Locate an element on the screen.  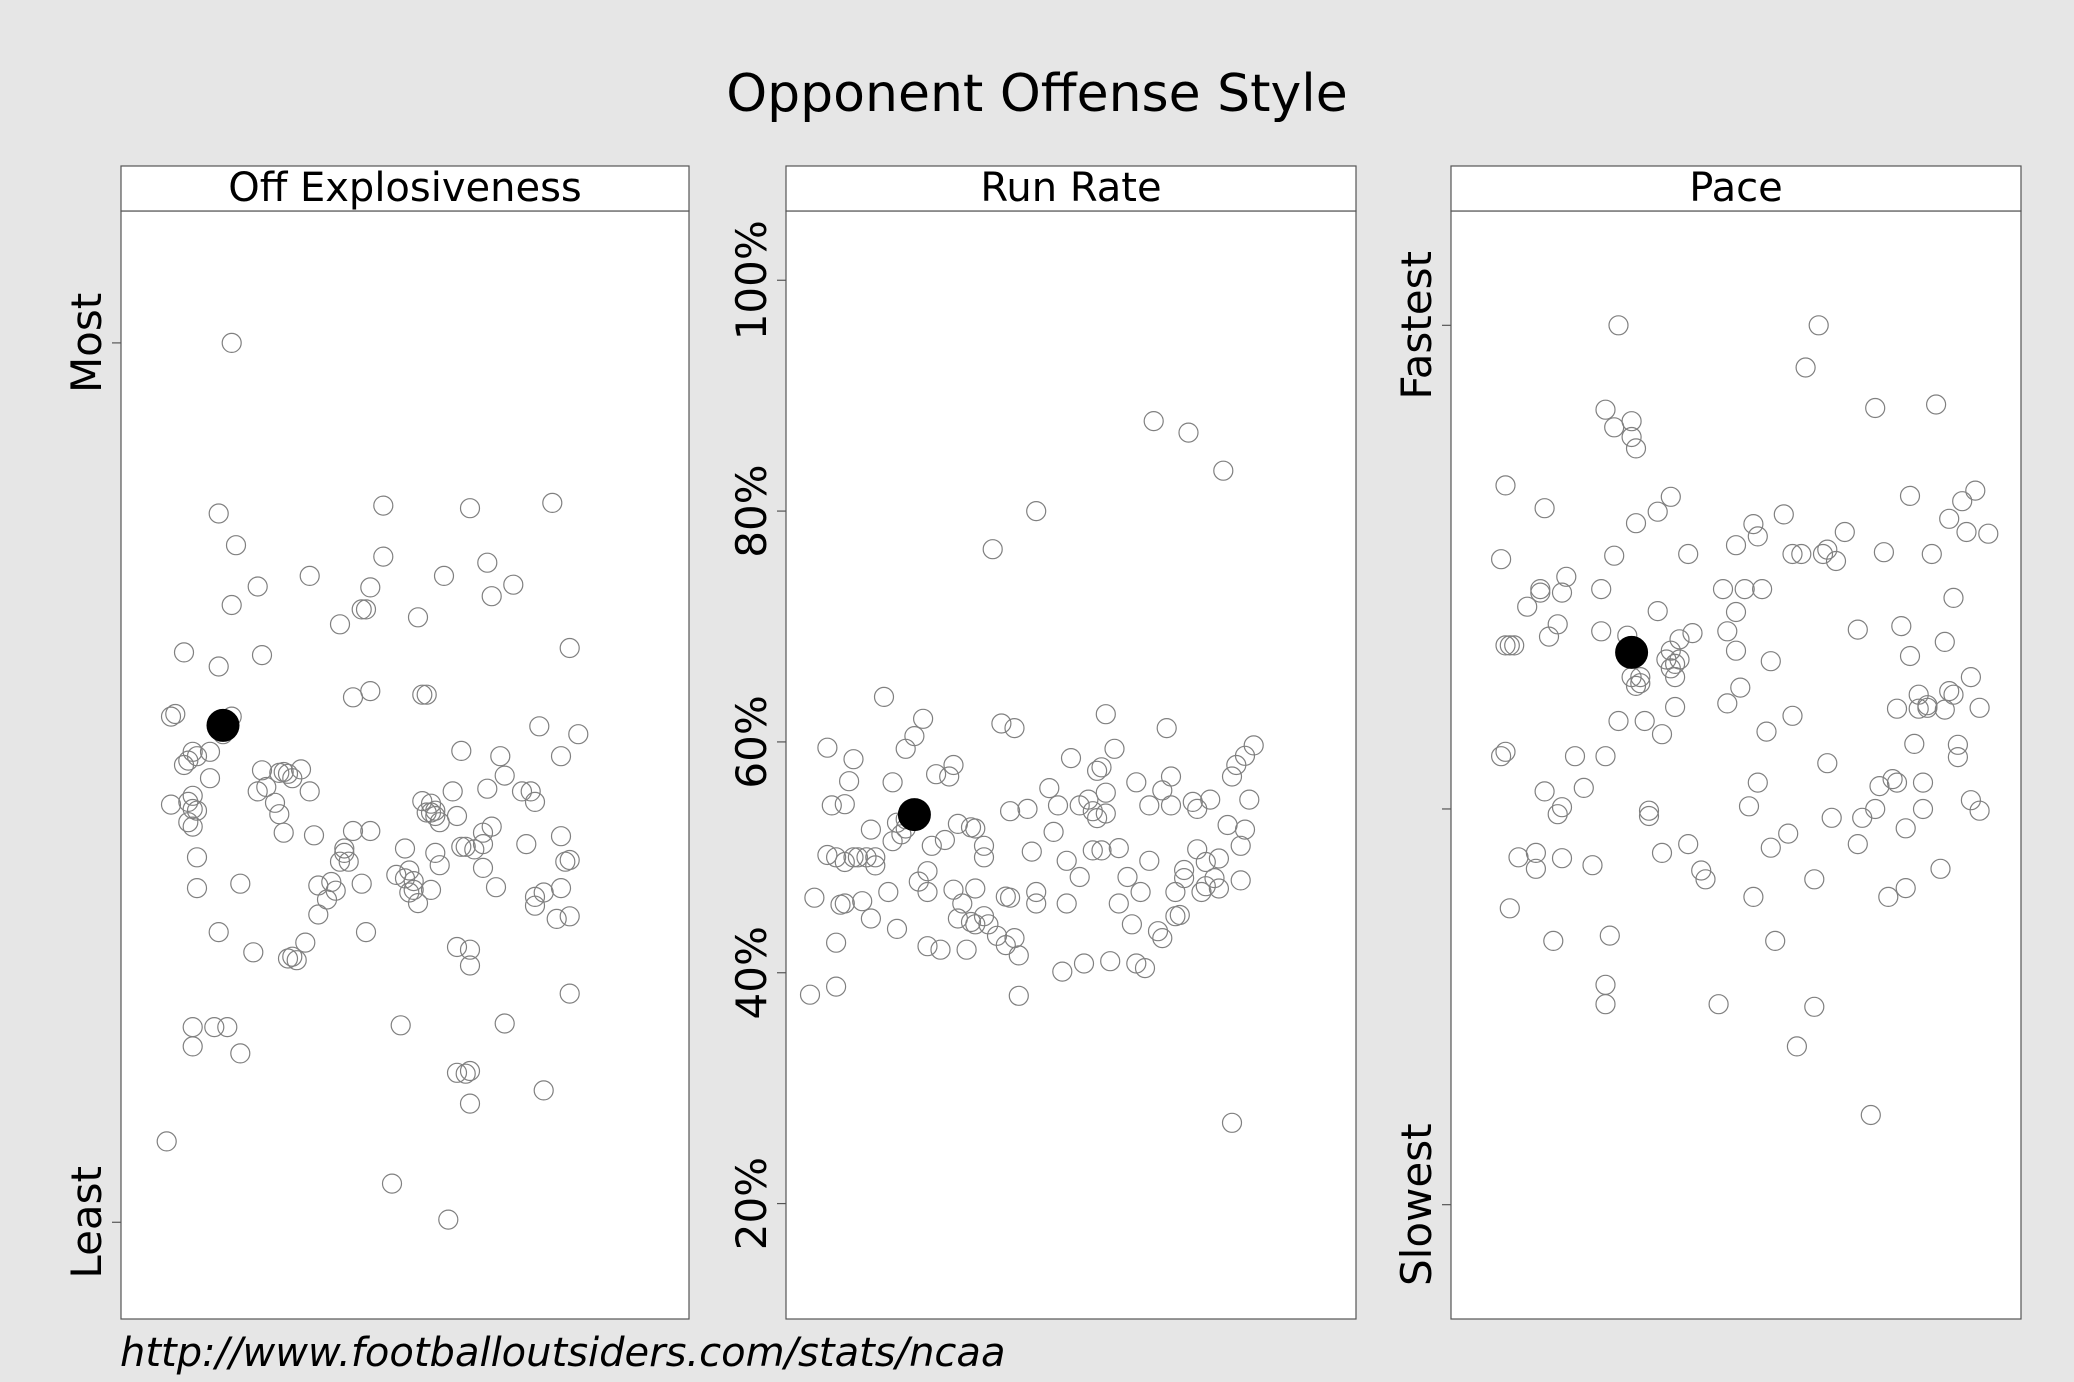
y-tick-label: 100% is located at coordinates (751, 280).